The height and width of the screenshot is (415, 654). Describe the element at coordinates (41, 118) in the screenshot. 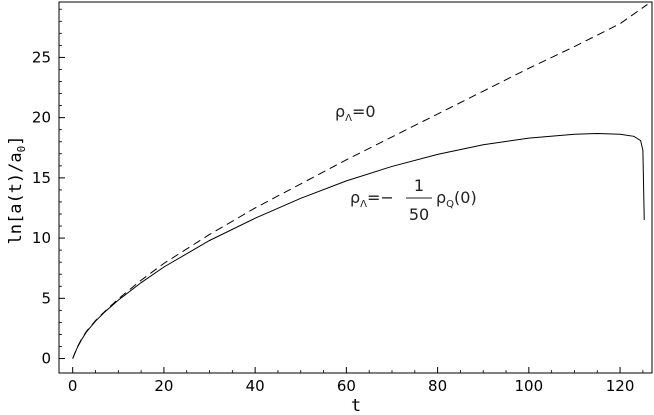

I see `y-tick-label-20: 20` at that location.